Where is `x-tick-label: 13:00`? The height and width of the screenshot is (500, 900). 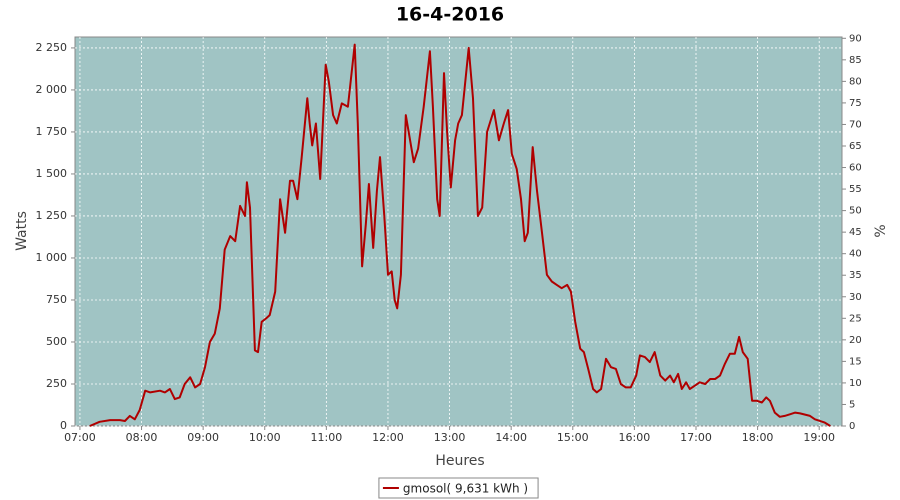 x-tick-label: 13:00 is located at coordinates (450, 437).